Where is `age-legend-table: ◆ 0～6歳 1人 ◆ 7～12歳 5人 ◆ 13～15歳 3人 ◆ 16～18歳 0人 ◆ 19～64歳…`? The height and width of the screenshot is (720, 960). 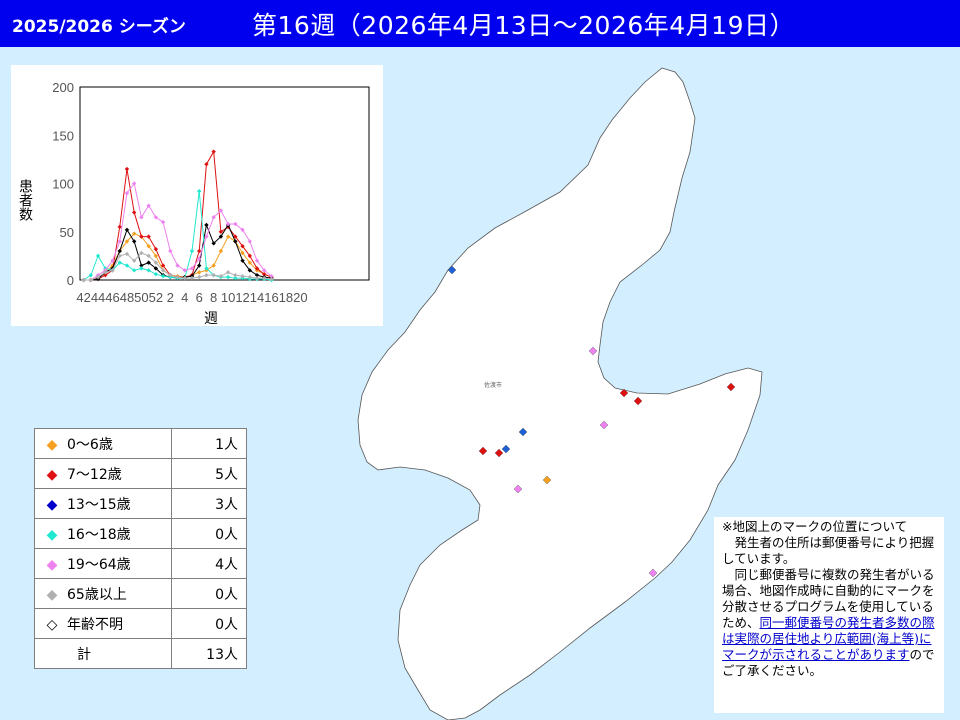 age-legend-table: ◆ 0～6歳 1人 ◆ 7～12歳 5人 ◆ 13～15歳 3人 ◆ 16～18歳 0人 ◆ 19～64歳… is located at coordinates (140, 548).